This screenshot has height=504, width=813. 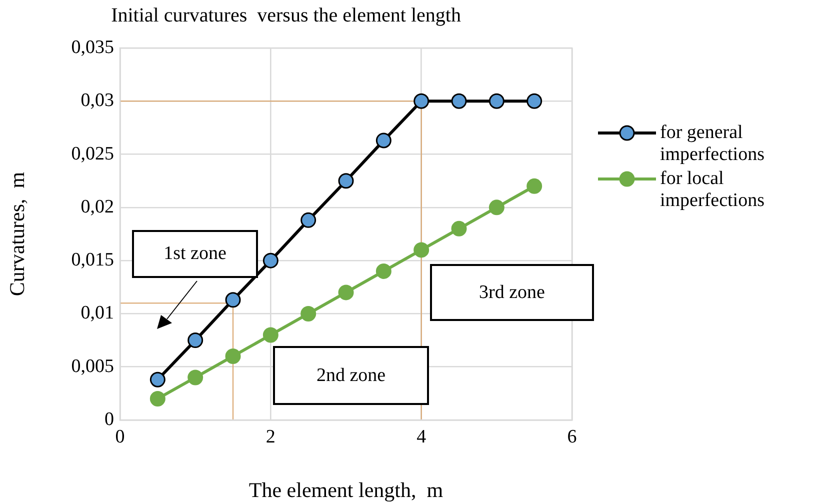 I want to click on y-tick-label: 0,01, so click(x=97, y=313).